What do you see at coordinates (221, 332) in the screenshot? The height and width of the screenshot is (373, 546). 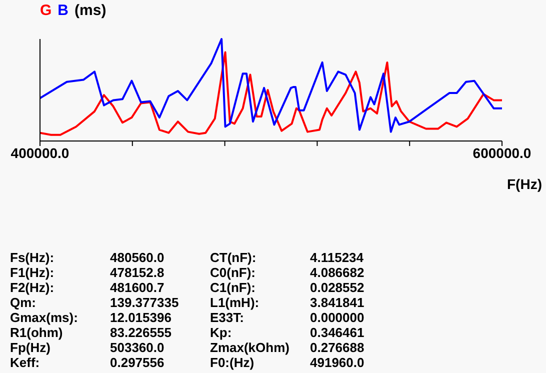 I see `text: Kp:` at bounding box center [221, 332].